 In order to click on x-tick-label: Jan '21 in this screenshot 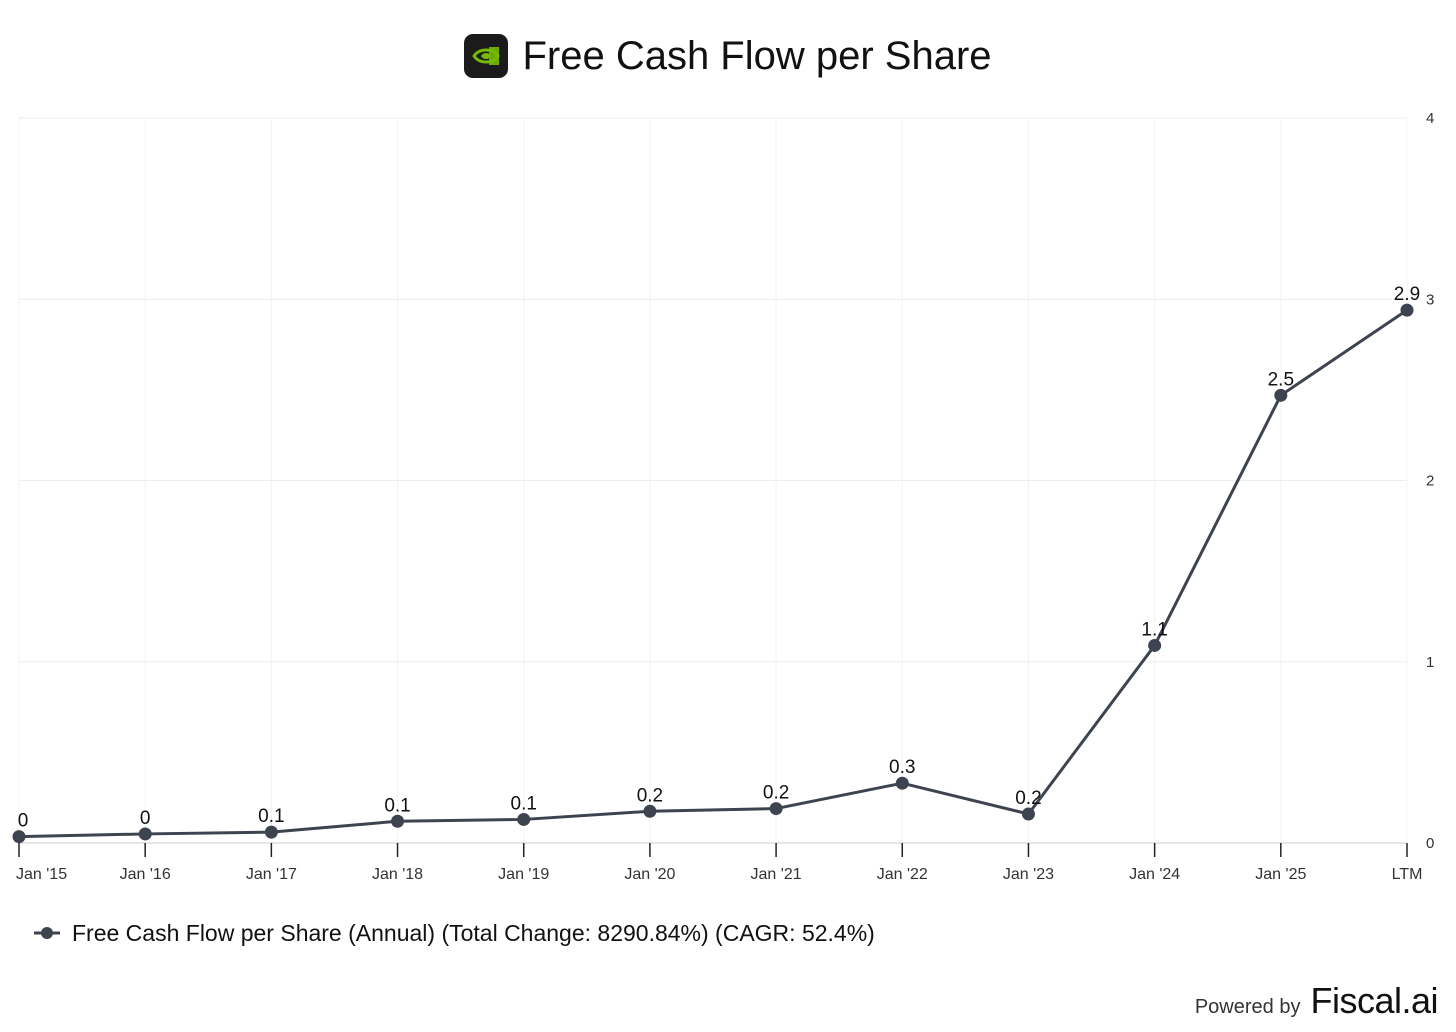, I will do `click(776, 874)`.